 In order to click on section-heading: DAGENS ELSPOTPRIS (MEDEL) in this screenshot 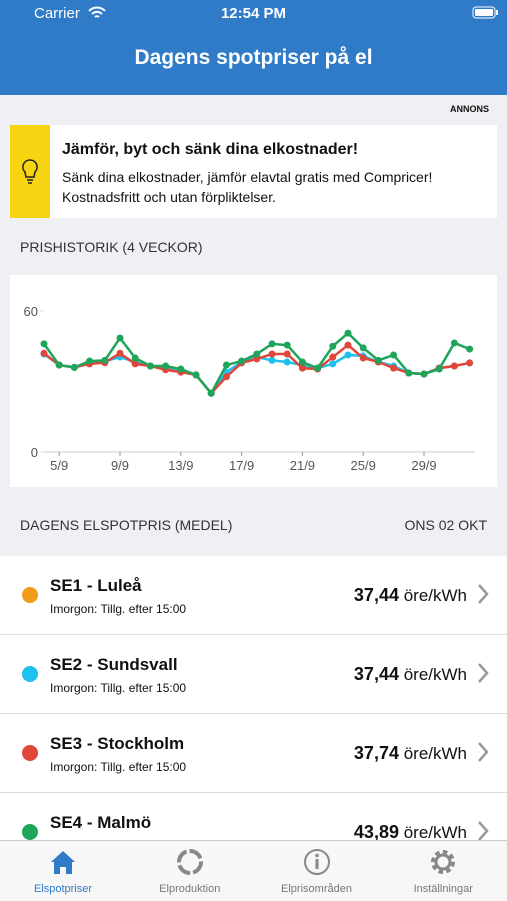, I will do `click(126, 525)`.